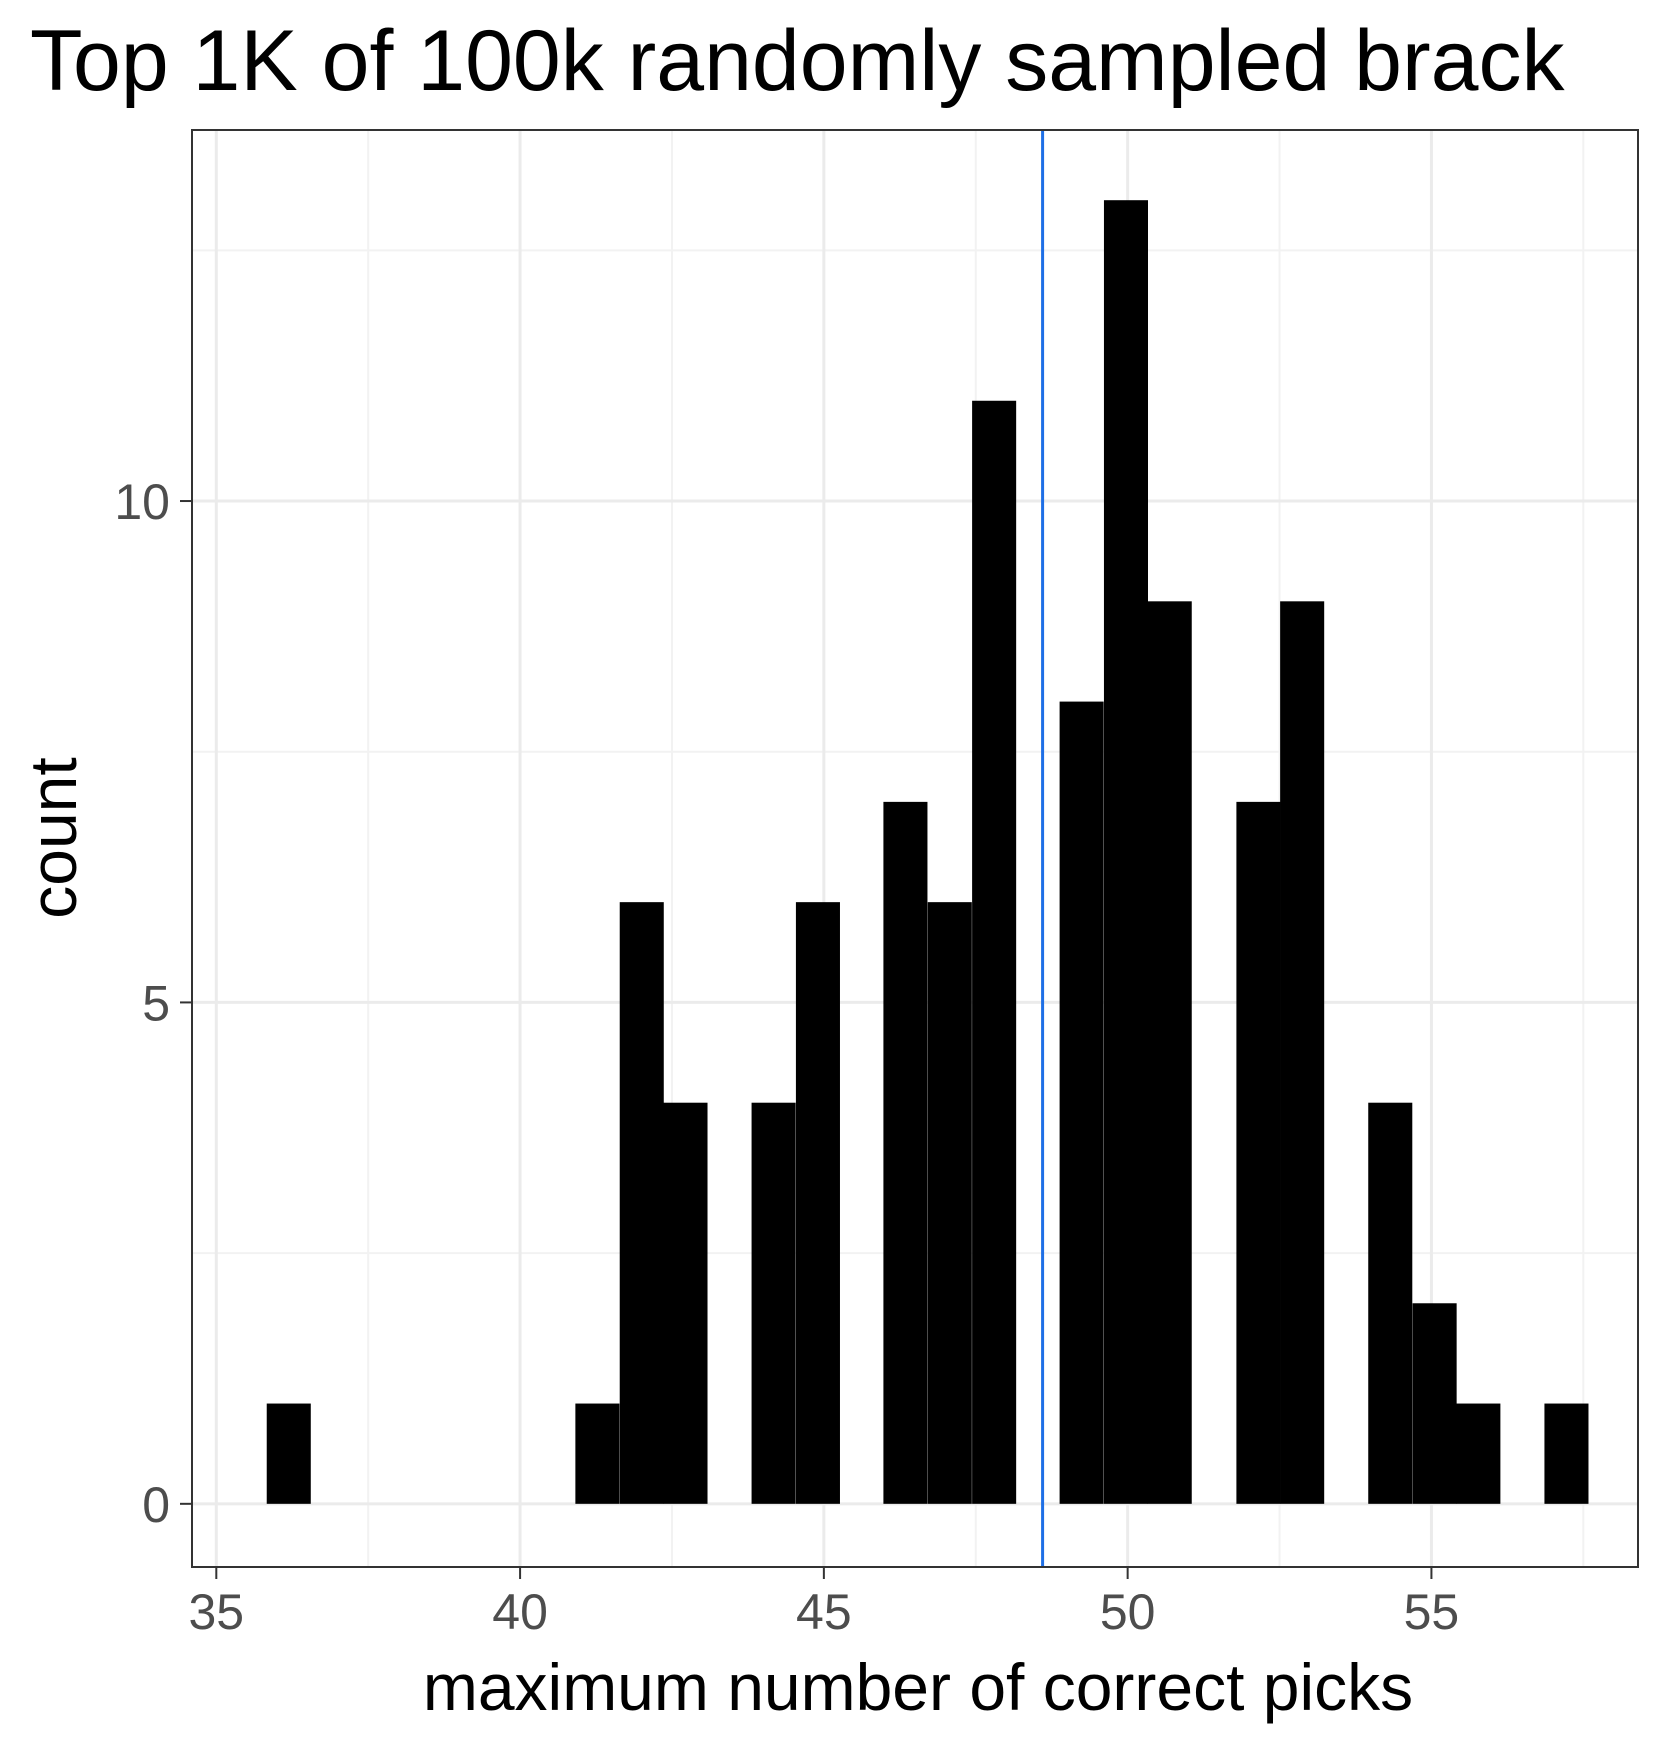  What do you see at coordinates (142, 502) in the screenshot?
I see `y-tick-label: 10` at bounding box center [142, 502].